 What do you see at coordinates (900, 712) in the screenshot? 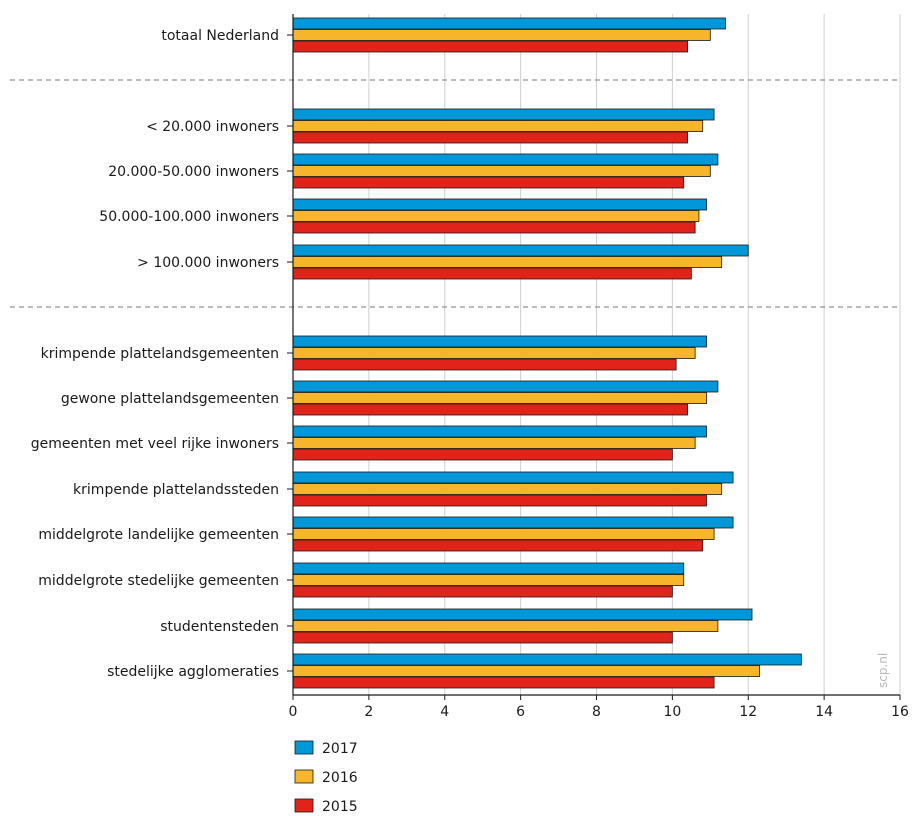
I see `x-tick-label: 16` at bounding box center [900, 712].